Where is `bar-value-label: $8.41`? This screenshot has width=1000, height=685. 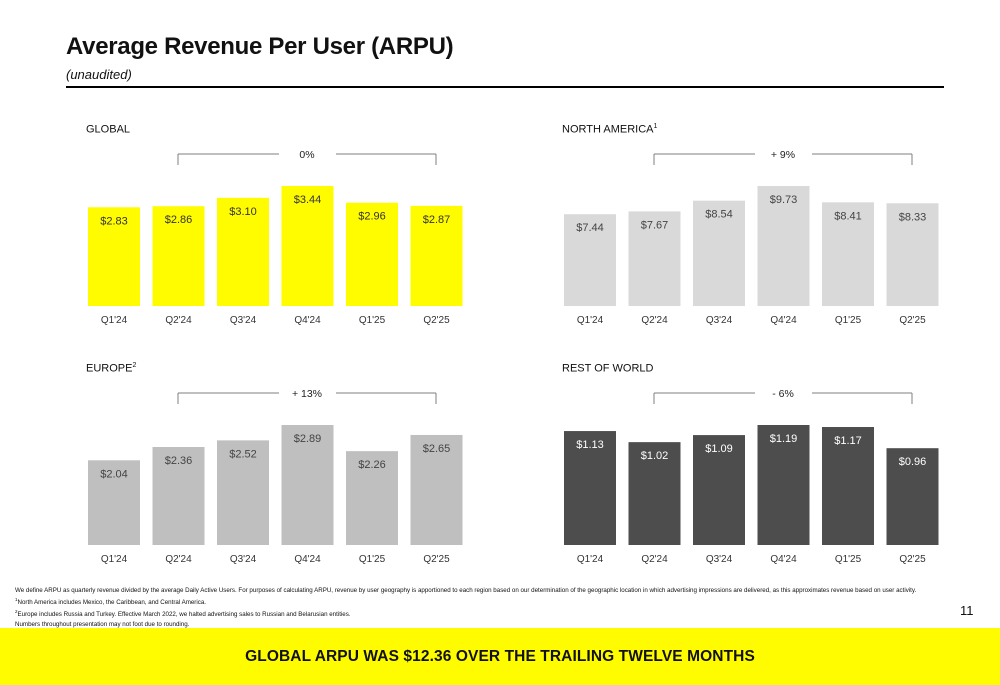 bar-value-label: $8.41 is located at coordinates (848, 216).